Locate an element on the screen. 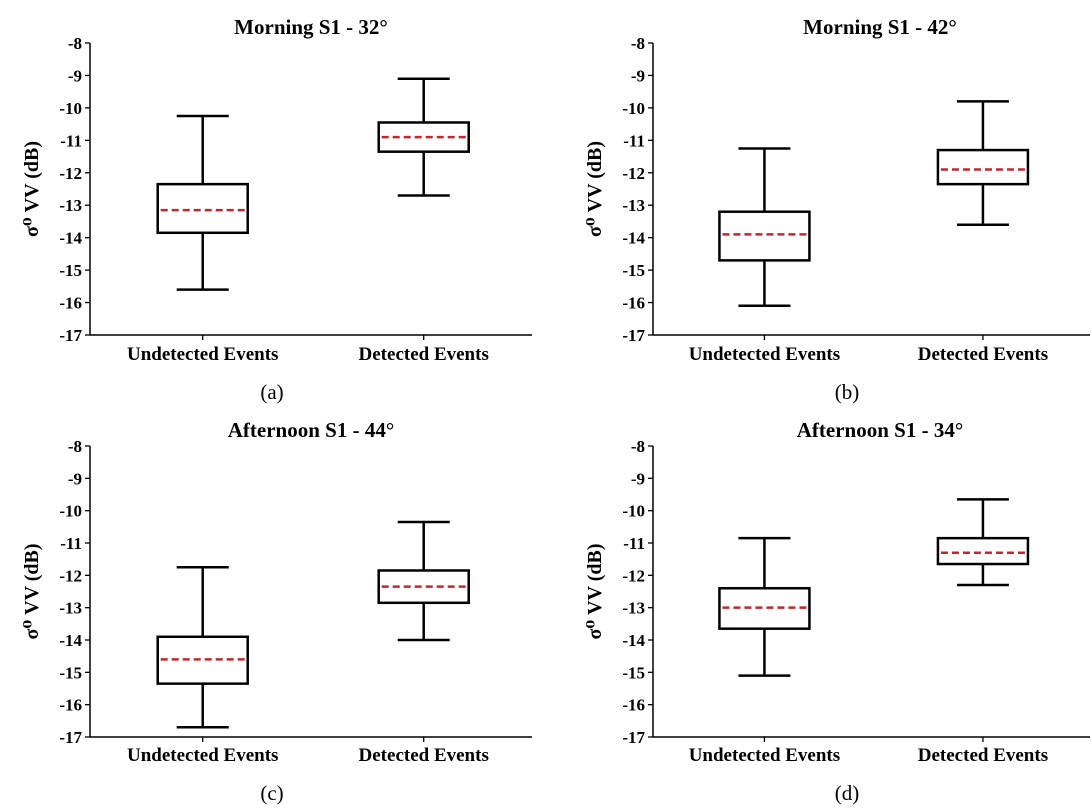 The height and width of the screenshot is (810, 1092). panel-label: (d) is located at coordinates (847, 793).